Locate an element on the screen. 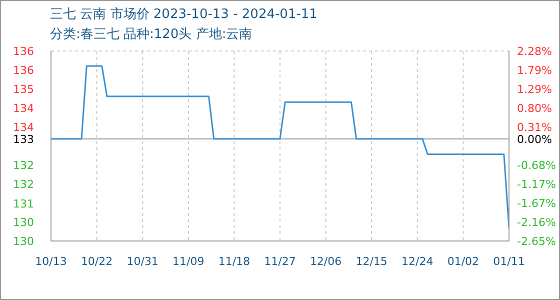  x-tick-label: 01/11 is located at coordinates (509, 261).